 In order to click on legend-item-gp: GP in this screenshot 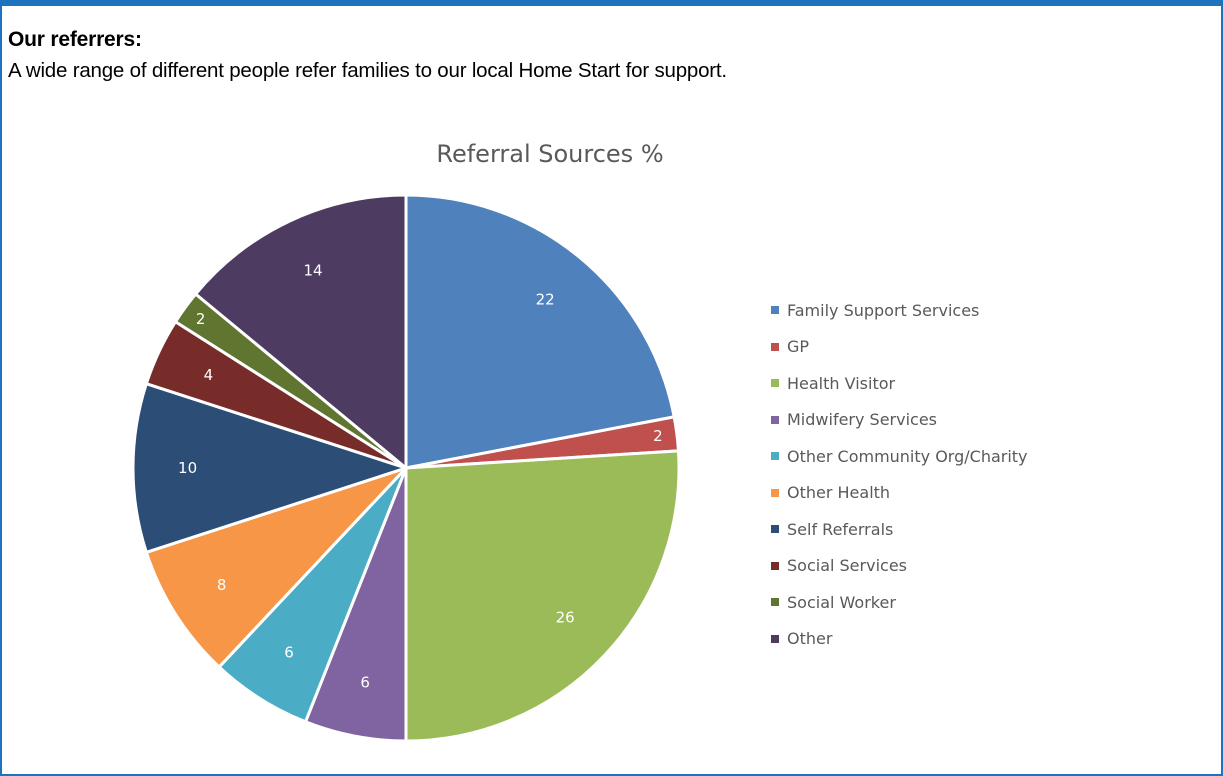, I will do `click(899, 347)`.